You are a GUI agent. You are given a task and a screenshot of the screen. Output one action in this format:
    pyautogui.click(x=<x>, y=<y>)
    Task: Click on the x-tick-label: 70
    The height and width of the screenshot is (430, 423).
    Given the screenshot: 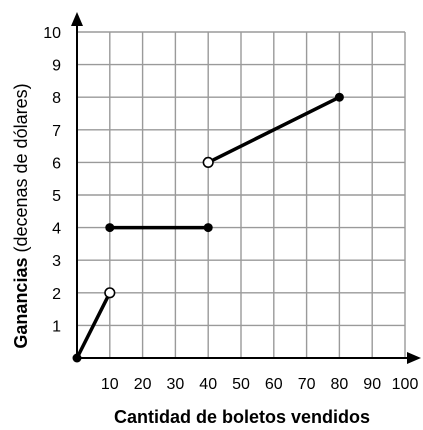 What is the action you would take?
    pyautogui.click(x=307, y=384)
    